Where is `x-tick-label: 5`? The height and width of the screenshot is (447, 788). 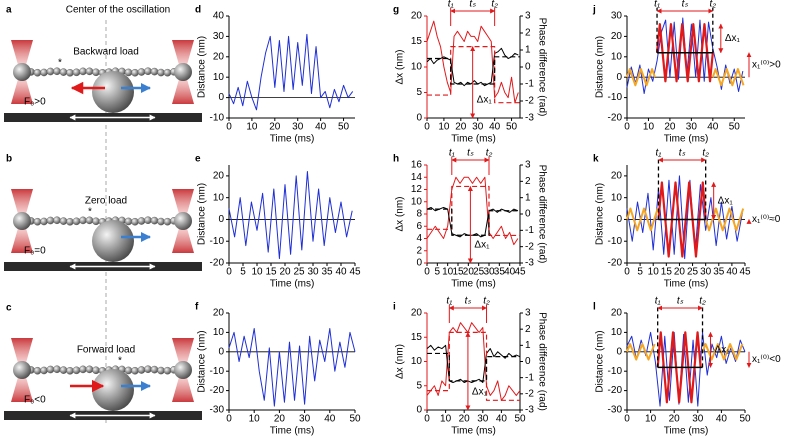 x-tick-label: 5 is located at coordinates (640, 272).